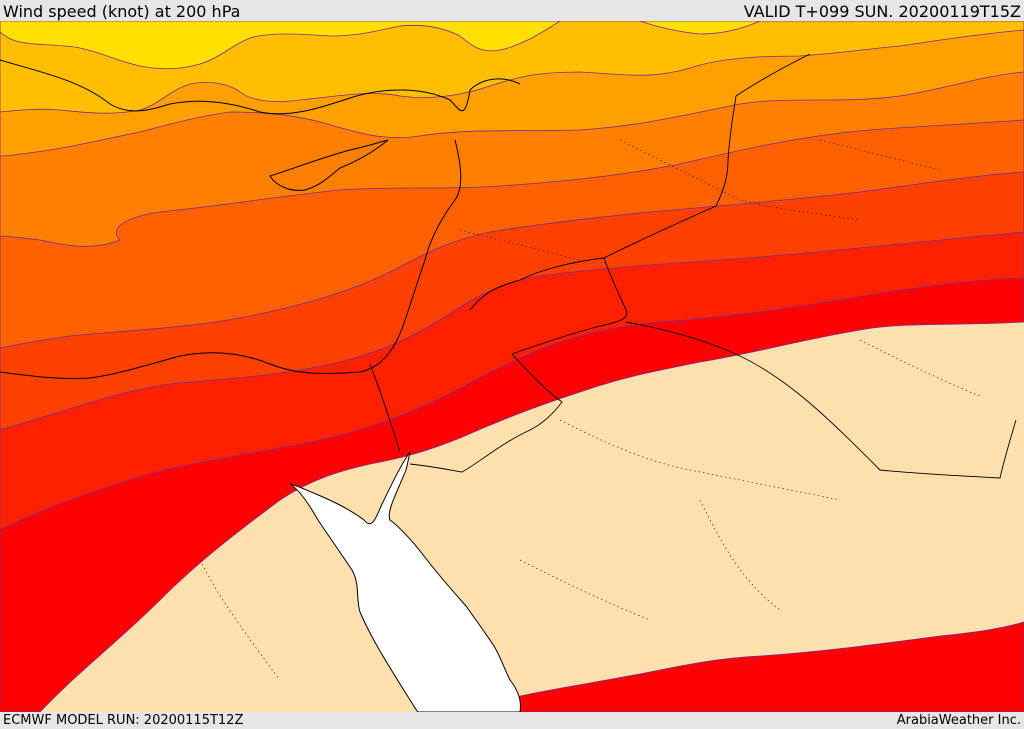 The height and width of the screenshot is (729, 1024). What do you see at coordinates (700, 28) in the screenshot?
I see `band-lightest-east` at bounding box center [700, 28].